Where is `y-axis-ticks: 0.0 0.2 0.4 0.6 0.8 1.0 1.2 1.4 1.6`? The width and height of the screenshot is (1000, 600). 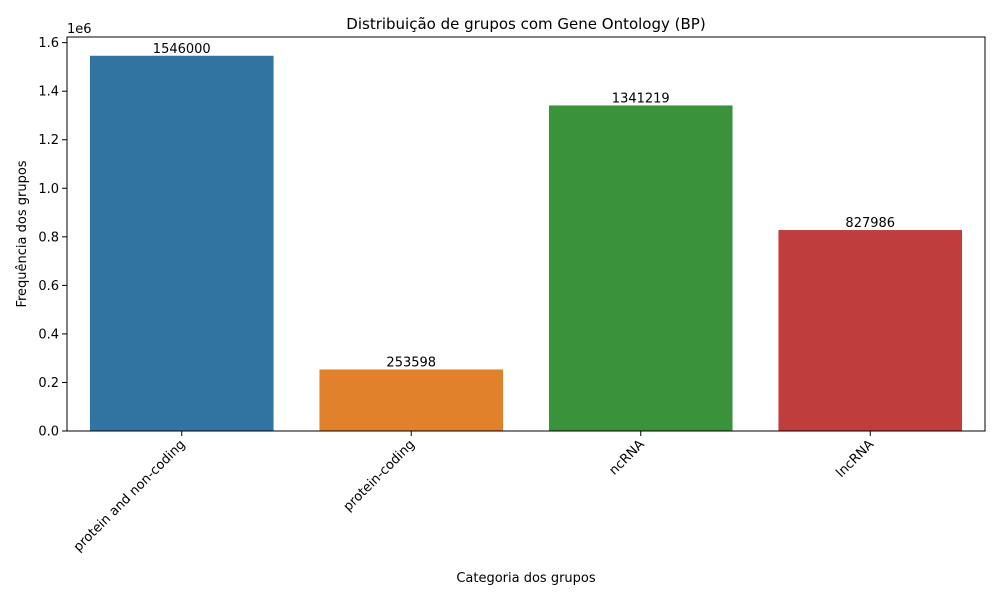
y-axis-ticks: 0.0 0.2 0.4 0.6 0.8 1.0 1.2 1.4 1.6 is located at coordinates (52, 238).